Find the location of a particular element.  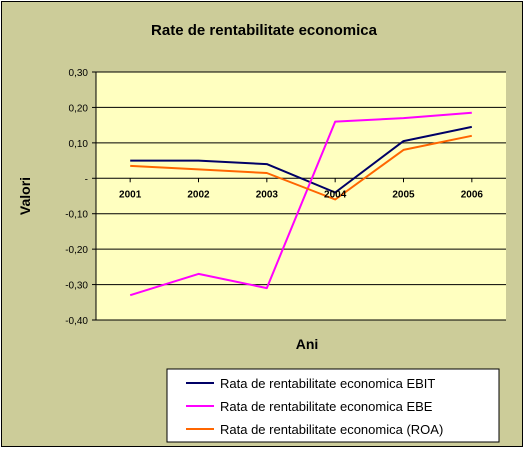

x-tick-label: 2005 is located at coordinates (403, 194).